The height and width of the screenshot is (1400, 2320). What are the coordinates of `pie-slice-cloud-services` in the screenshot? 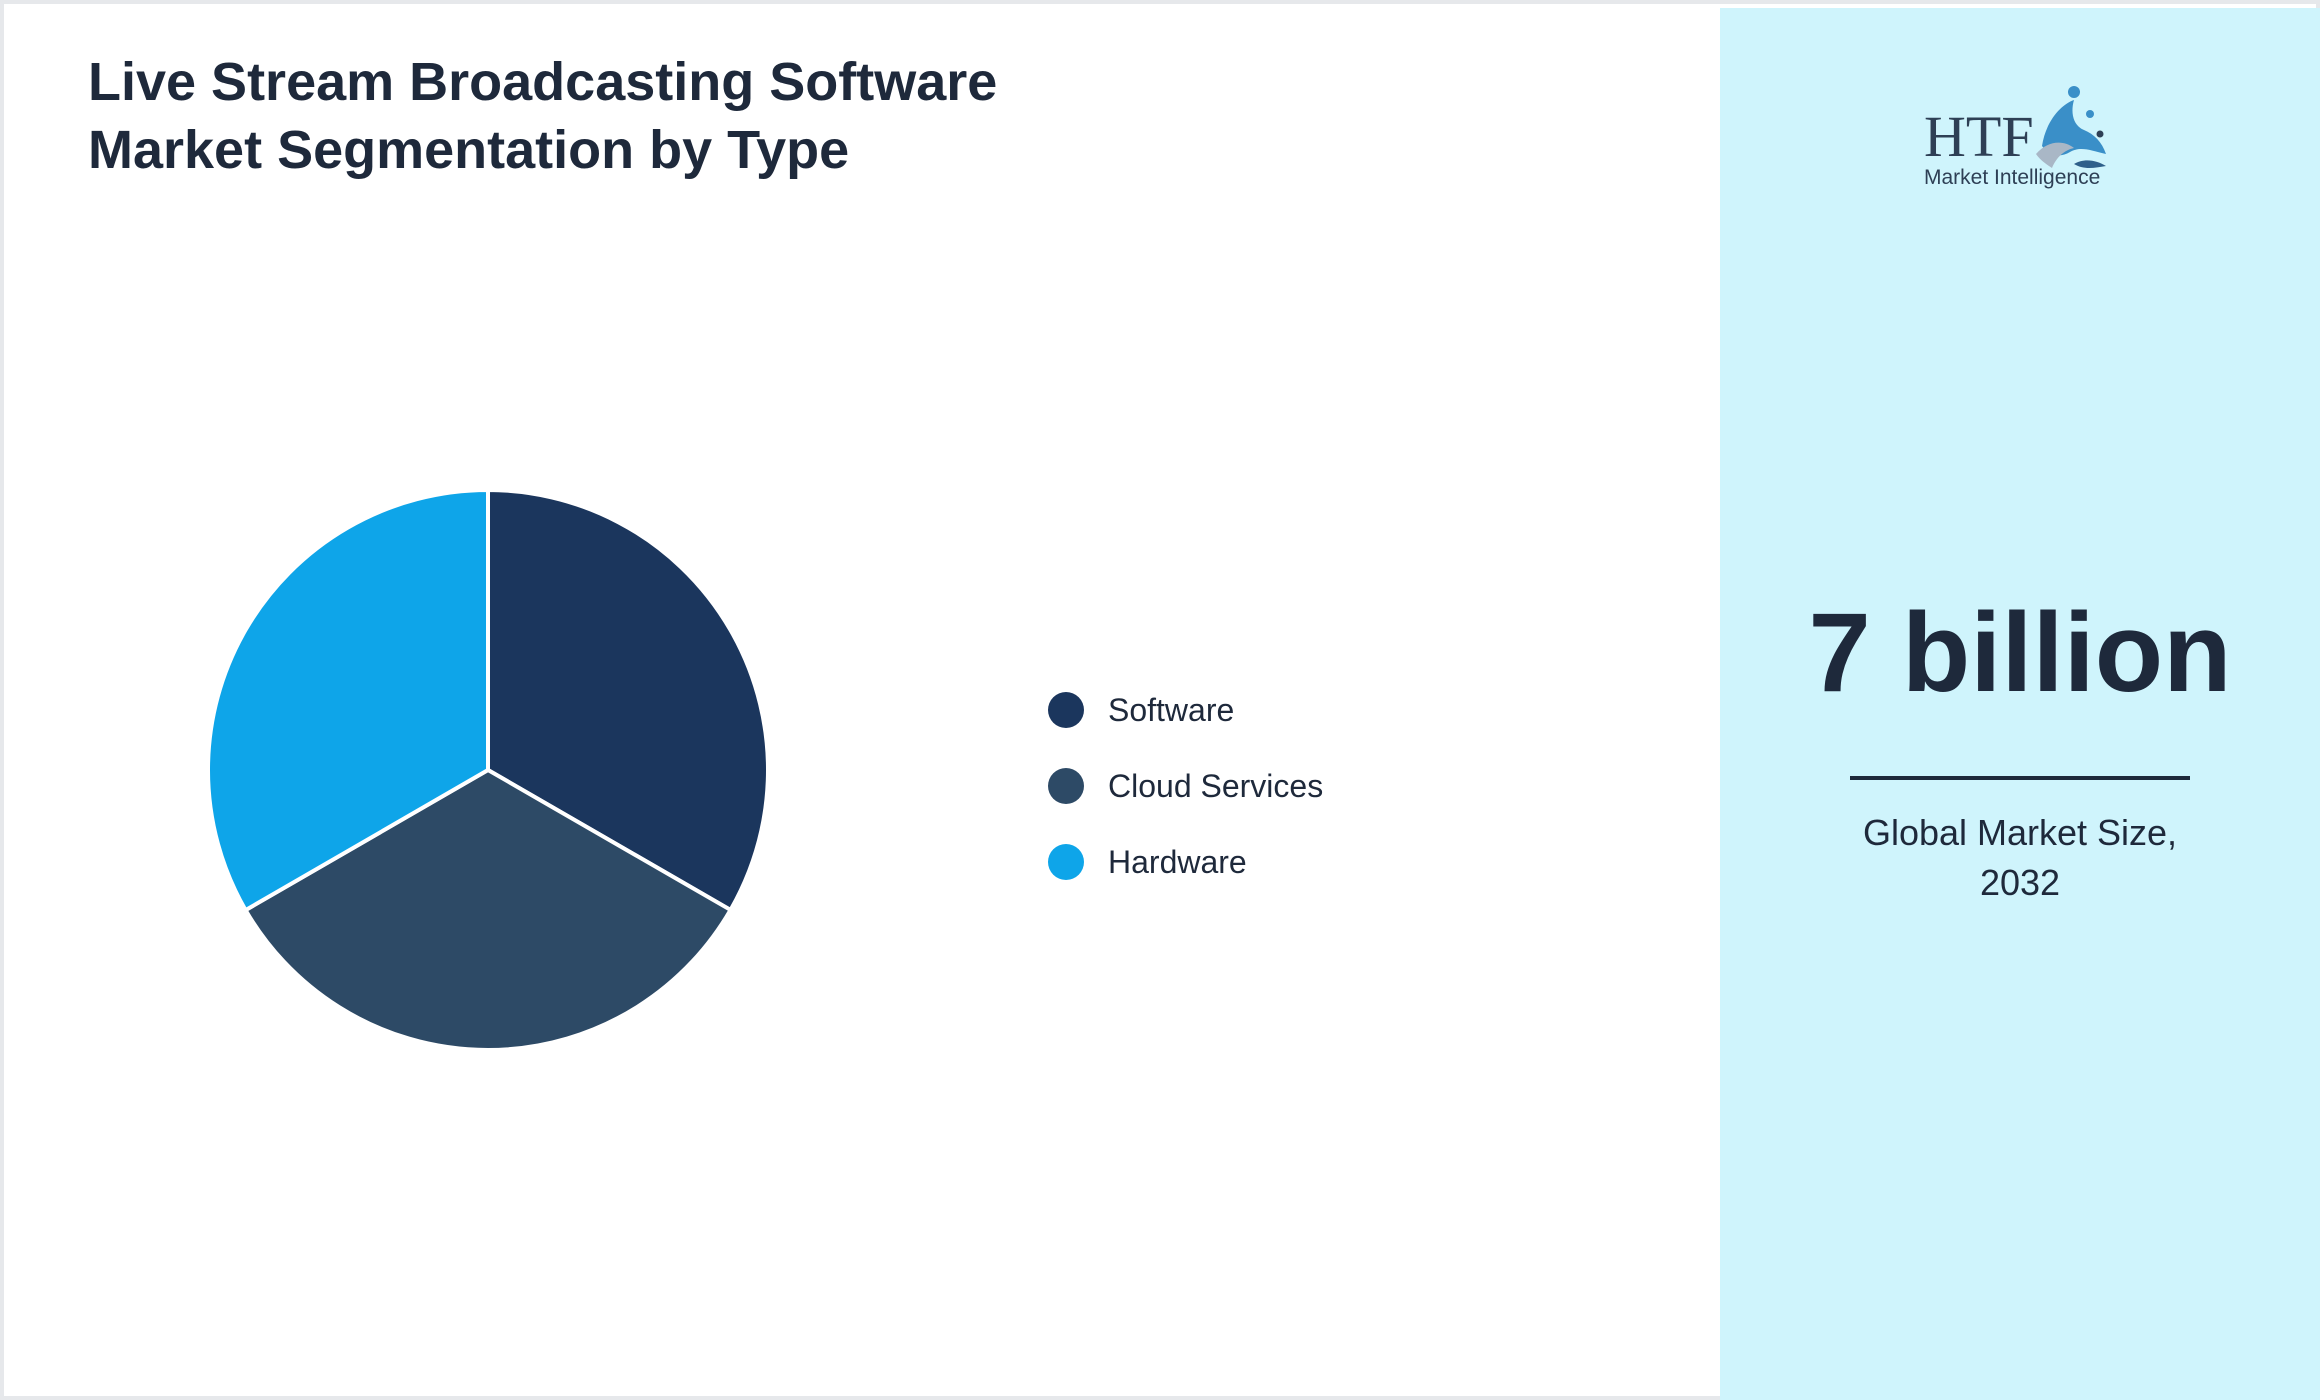 It's located at (488, 910).